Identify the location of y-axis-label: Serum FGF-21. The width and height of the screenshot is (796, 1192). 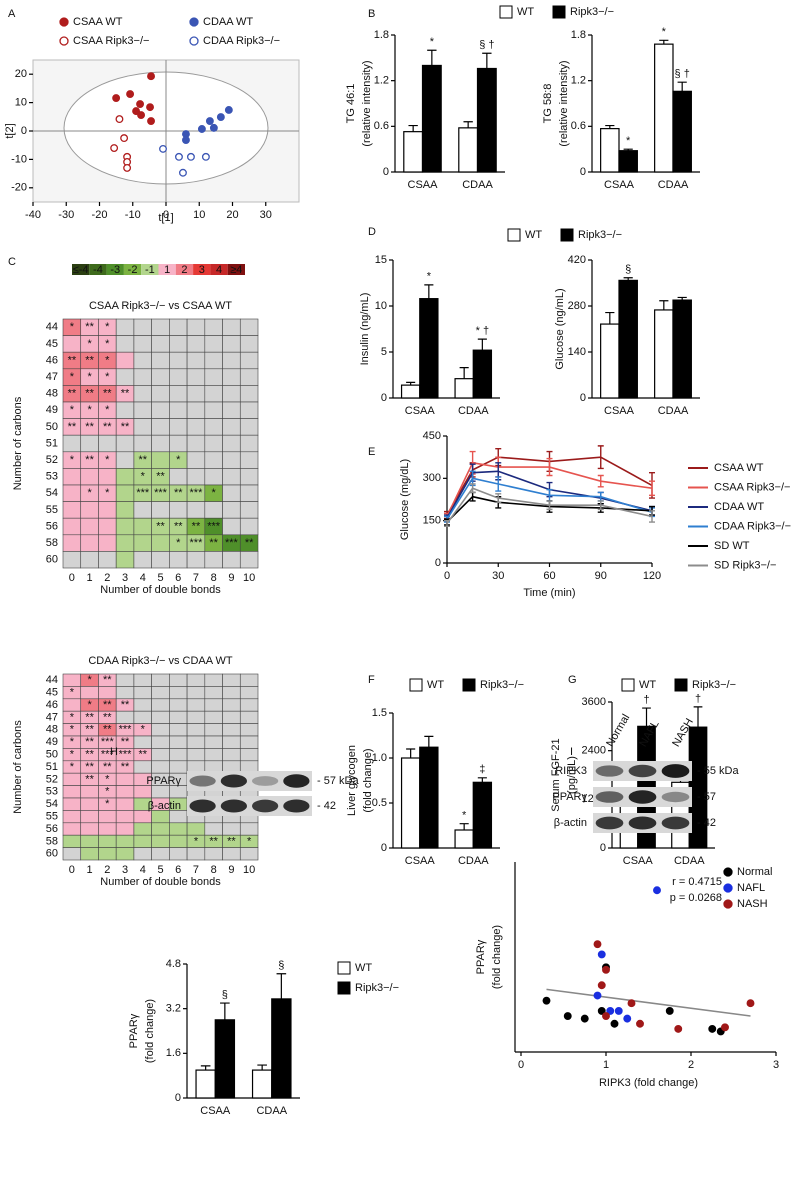
(556, 774).